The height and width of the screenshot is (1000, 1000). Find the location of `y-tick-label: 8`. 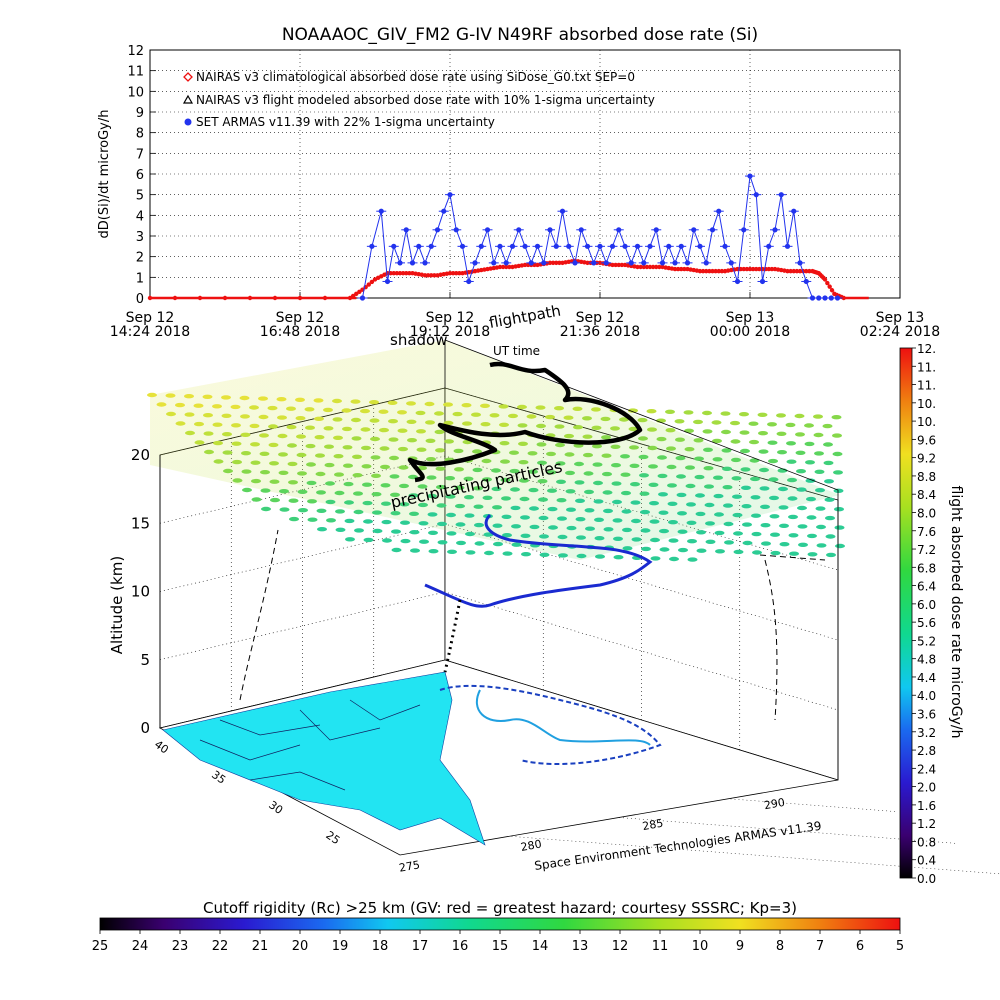

y-tick-label: 8 is located at coordinates (140, 134).